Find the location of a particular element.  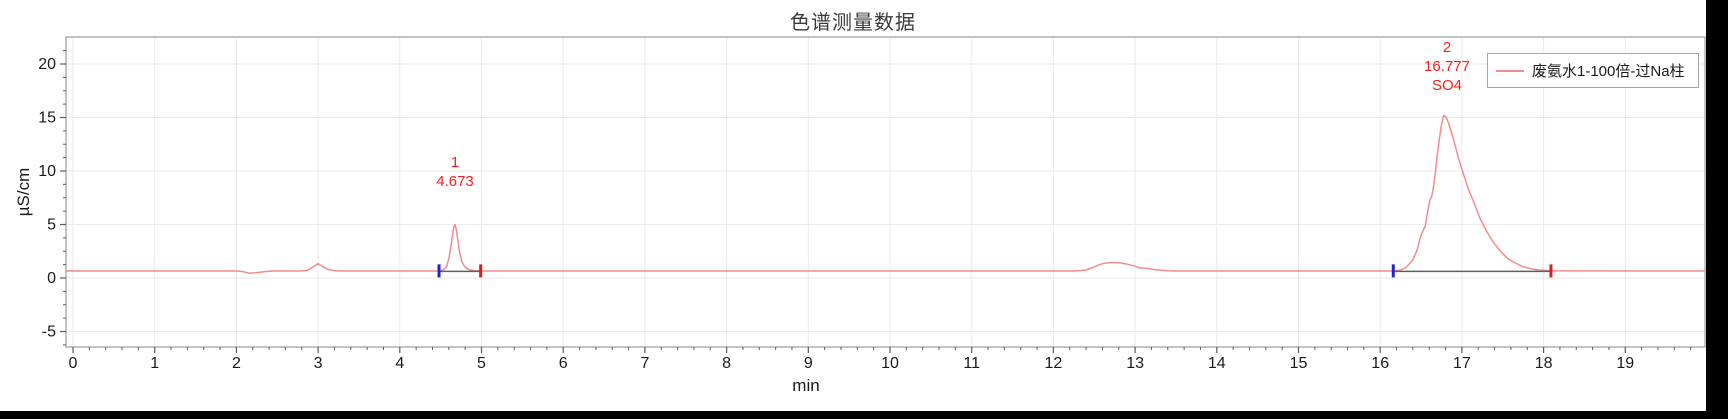

legend-line-sample is located at coordinates (1510, 70).